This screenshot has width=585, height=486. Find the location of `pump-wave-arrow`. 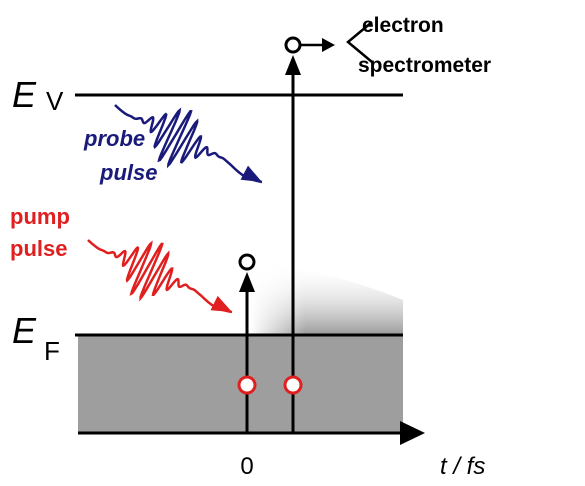

pump-wave-arrow is located at coordinates (221, 303).